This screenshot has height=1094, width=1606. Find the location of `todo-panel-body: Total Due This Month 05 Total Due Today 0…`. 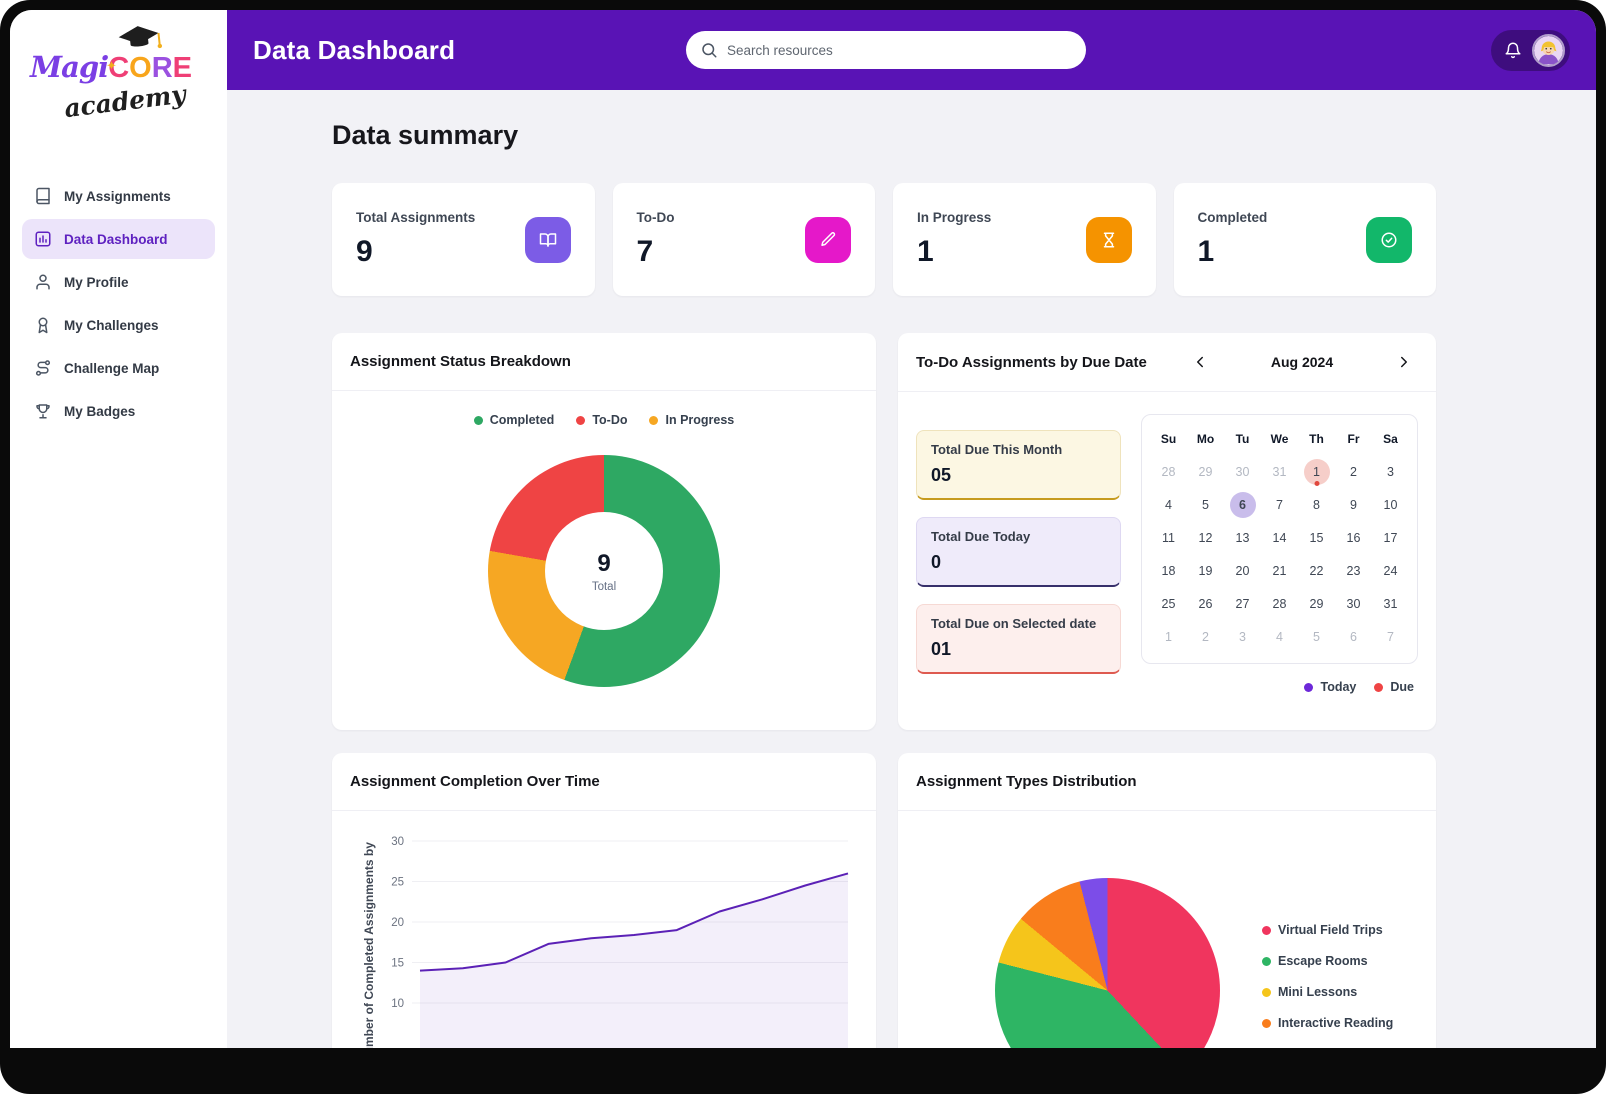

todo-panel-body: Total Due This Month 05 Total Due Today 0… is located at coordinates (1167, 554).